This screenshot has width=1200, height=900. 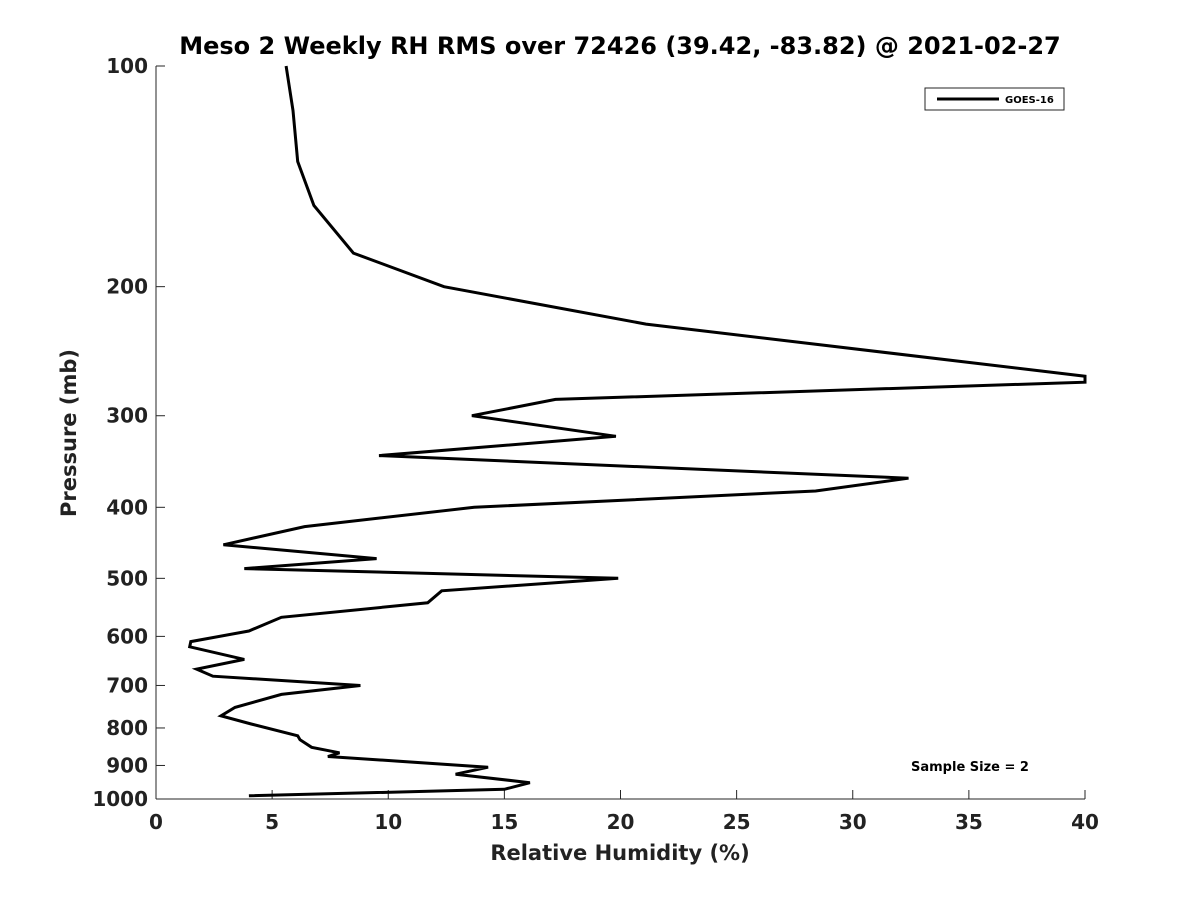 I want to click on x-tick-label: 5, so click(x=272, y=822).